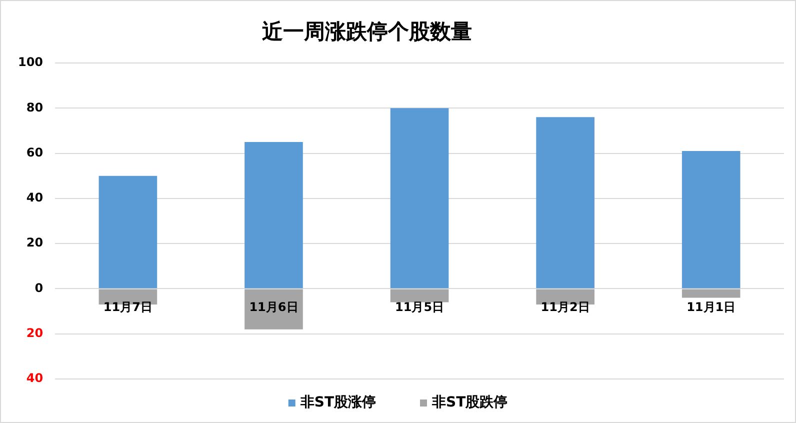 This screenshot has width=796, height=423. Describe the element at coordinates (565, 307) in the screenshot. I see `x-tick-label: 11月2日` at that location.